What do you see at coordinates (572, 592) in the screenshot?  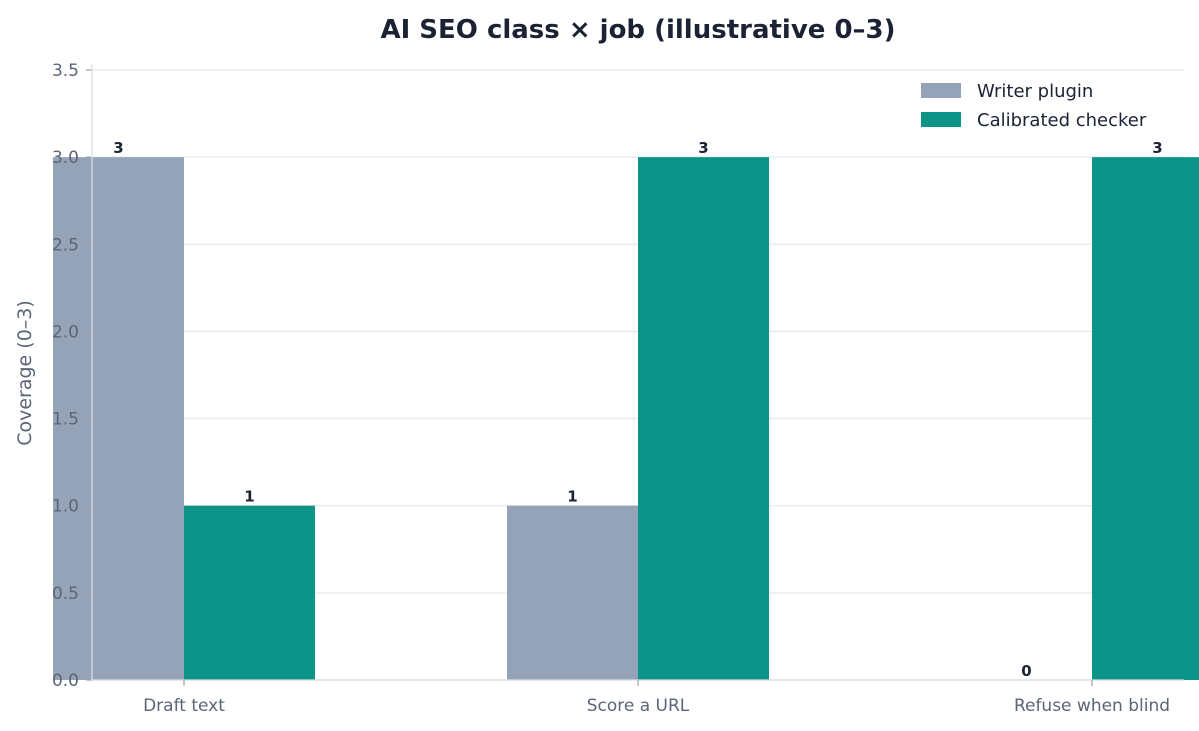 I see `bar-score-a-url-writer-plugin` at bounding box center [572, 592].